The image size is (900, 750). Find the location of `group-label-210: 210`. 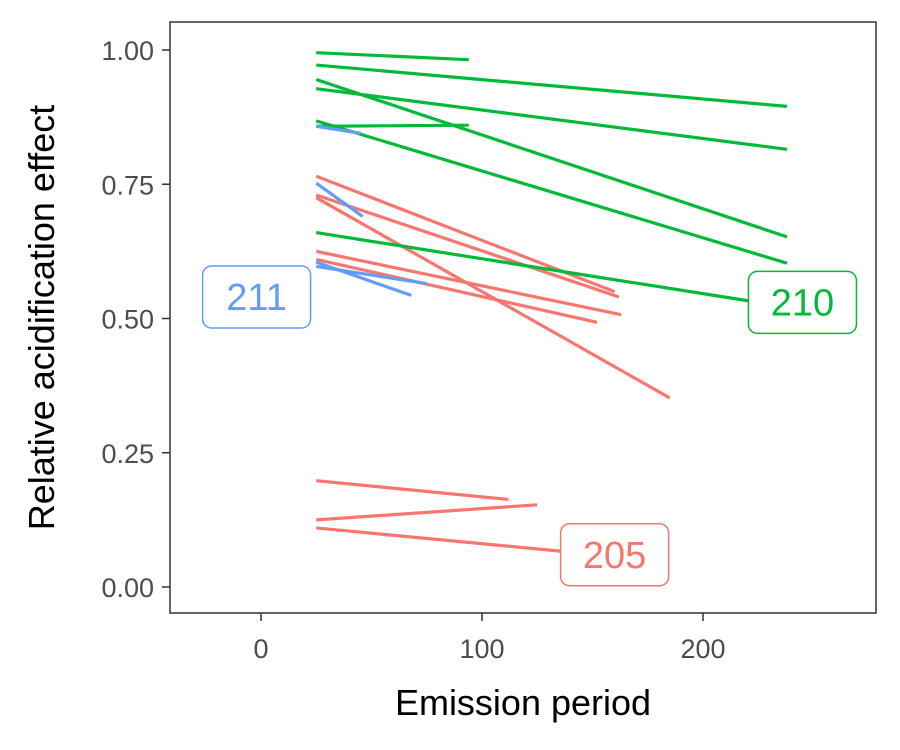

group-label-210: 210 is located at coordinates (802, 302).